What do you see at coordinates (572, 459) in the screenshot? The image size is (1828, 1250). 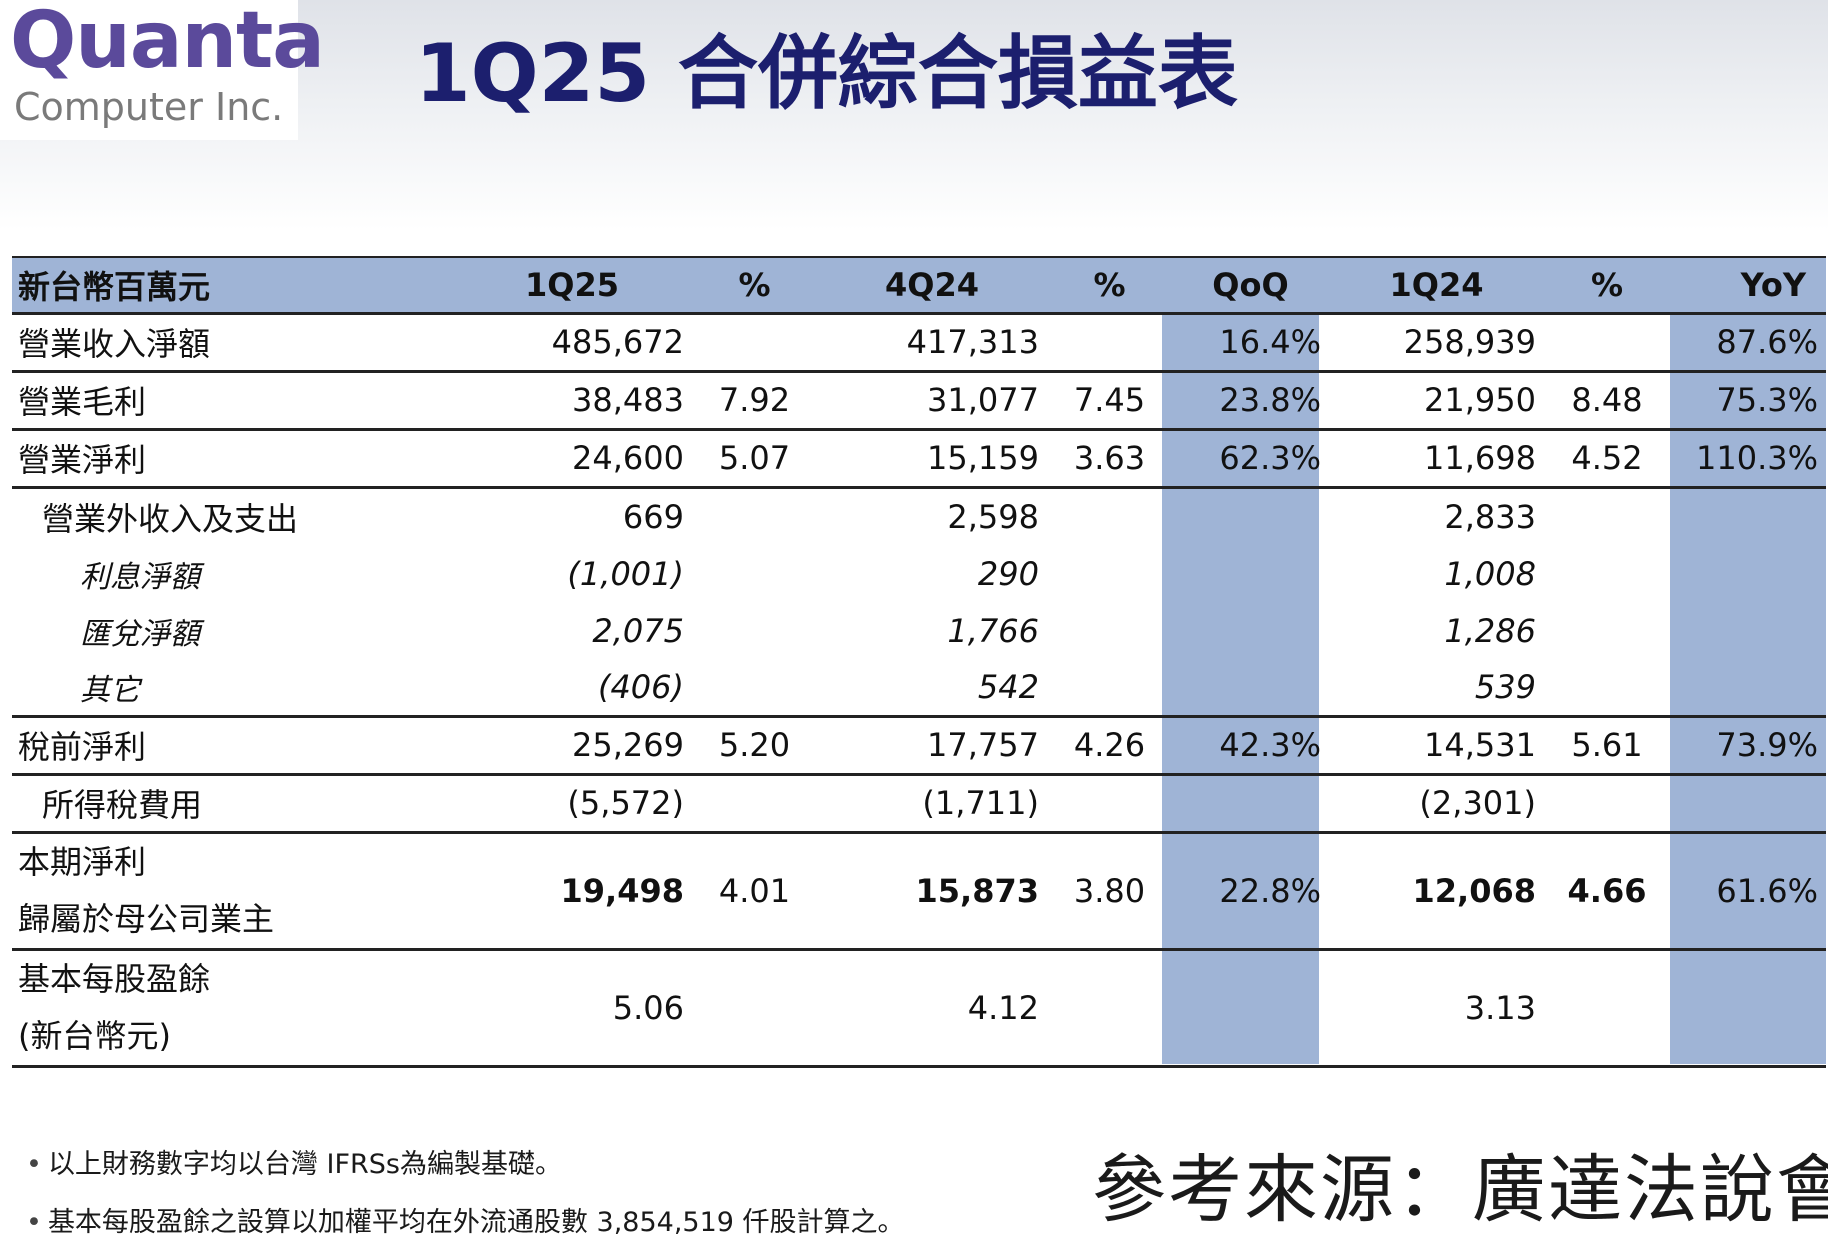 I see `cell-1q25: 24,600` at bounding box center [572, 459].